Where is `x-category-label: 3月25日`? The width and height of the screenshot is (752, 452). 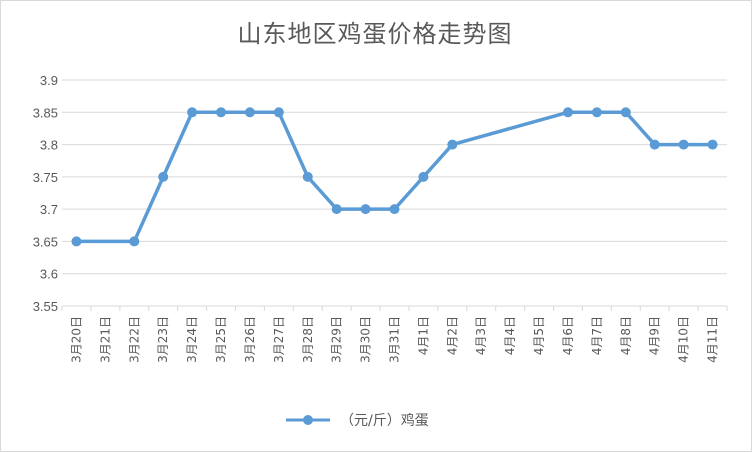
x-category-label: 3月25日 is located at coordinates (221, 339).